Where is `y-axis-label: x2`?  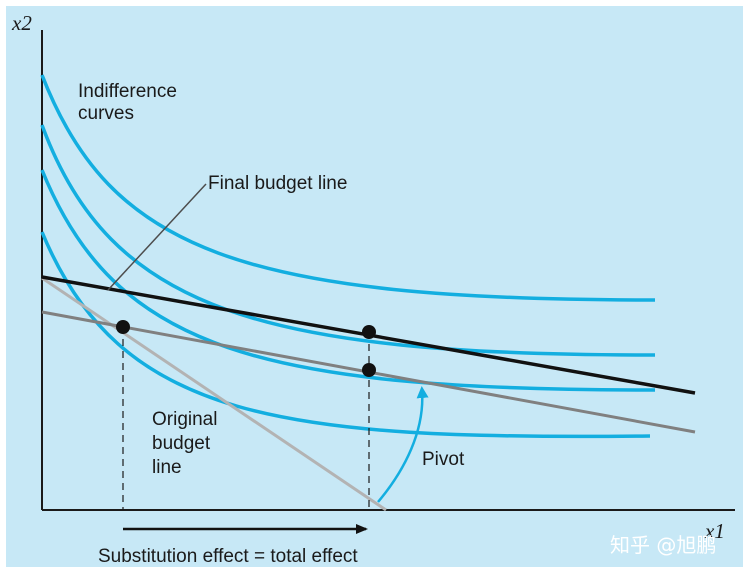
y-axis-label: x2 is located at coordinates (21, 23).